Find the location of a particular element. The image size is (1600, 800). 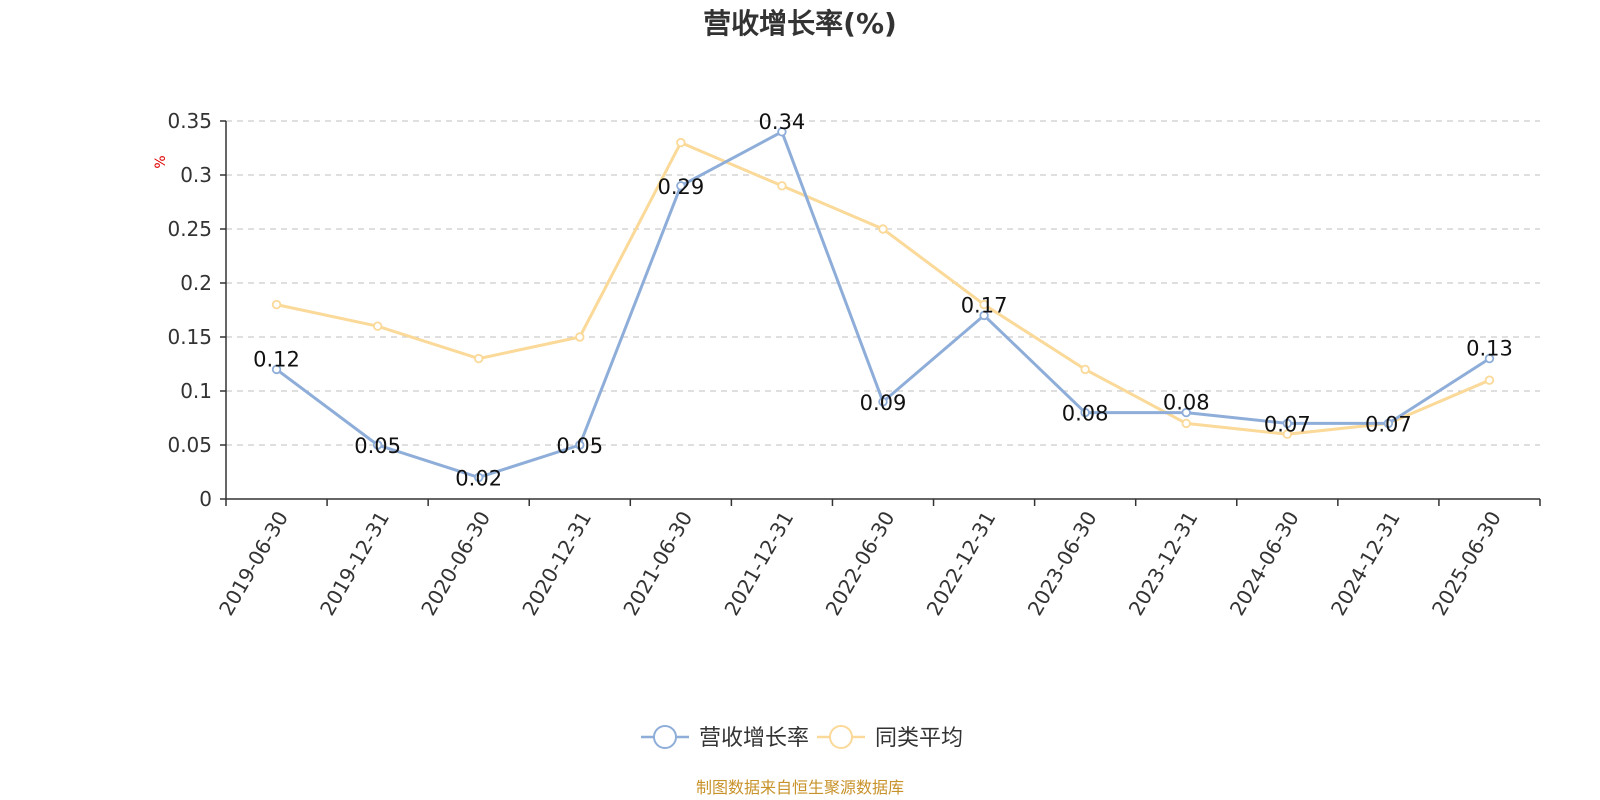

y-tick-label: 0.3 is located at coordinates (196, 175).